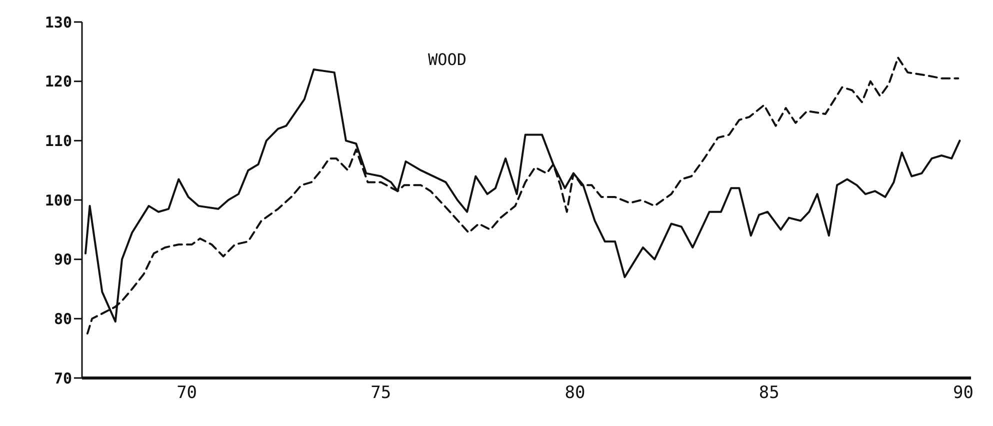 This screenshot has width=993, height=426. I want to click on y-tick-label: 90, so click(63, 259).